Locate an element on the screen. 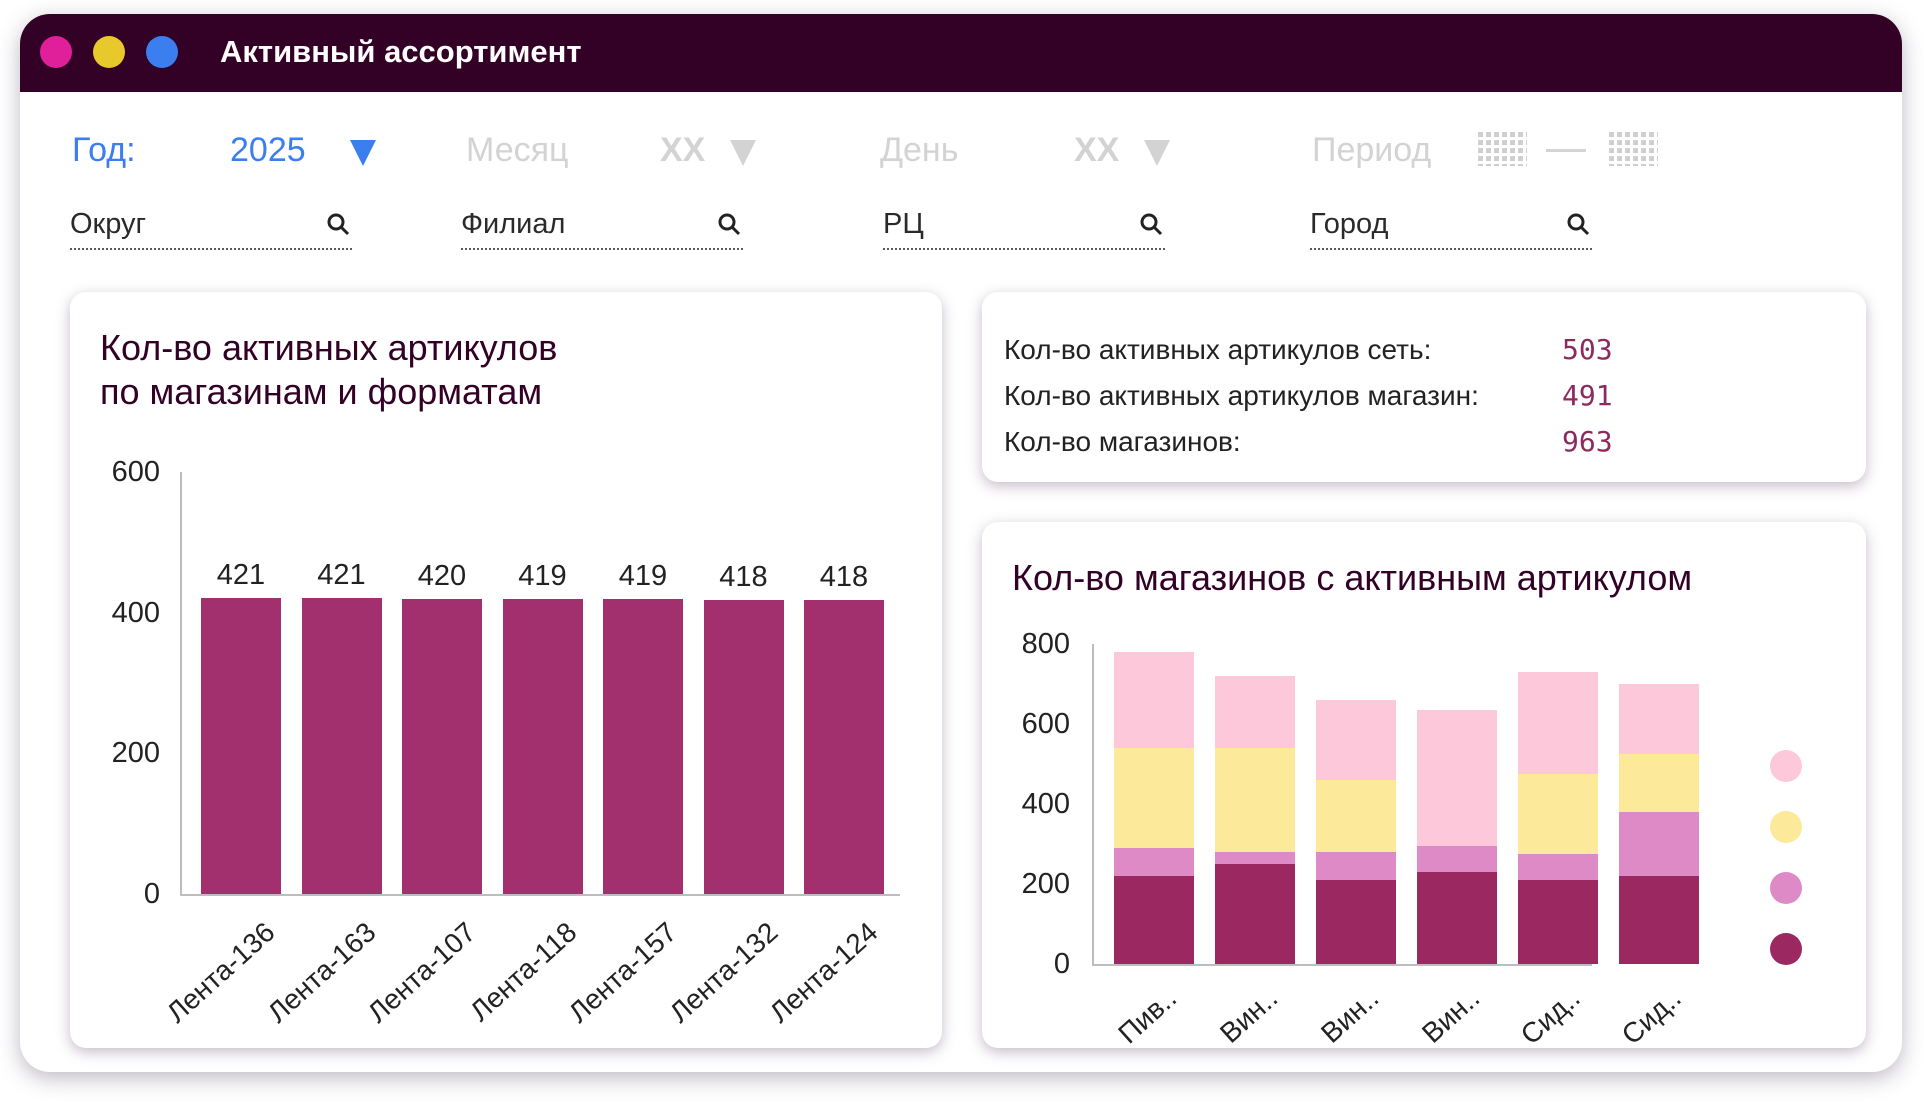  period-start-calendar-icon is located at coordinates (1501, 149).